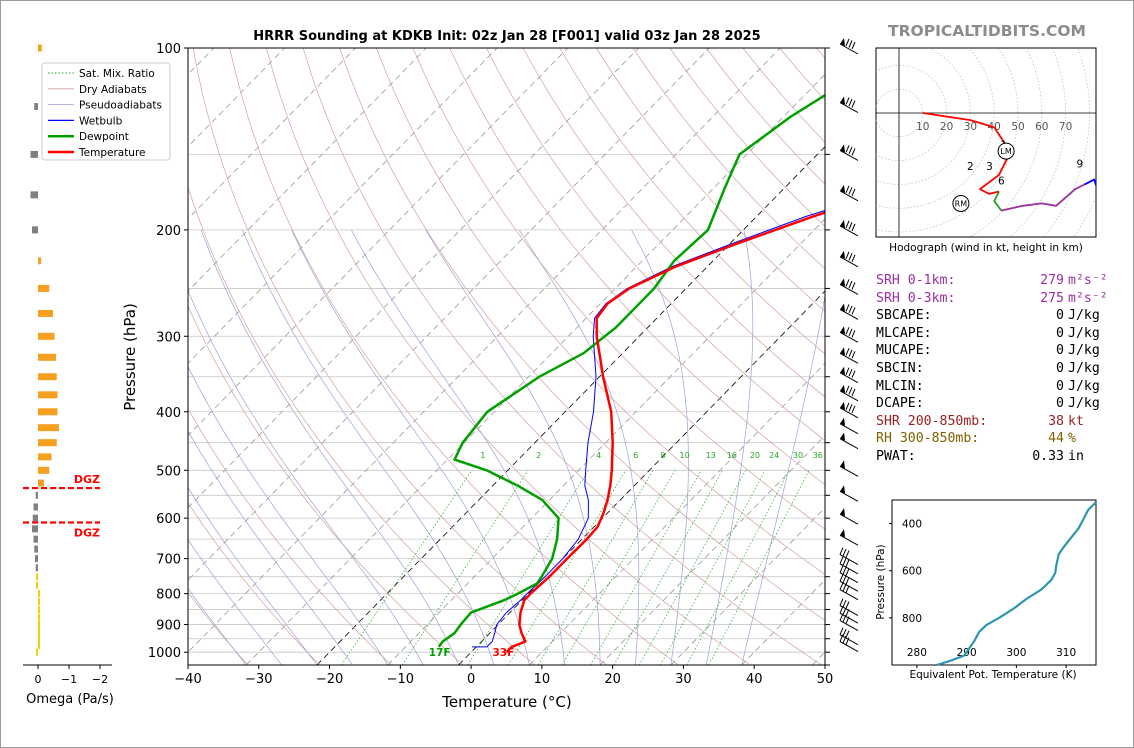 This screenshot has height=748, width=1134. Describe the element at coordinates (100, 679) in the screenshot. I see `omega-tick-label: −2` at that location.